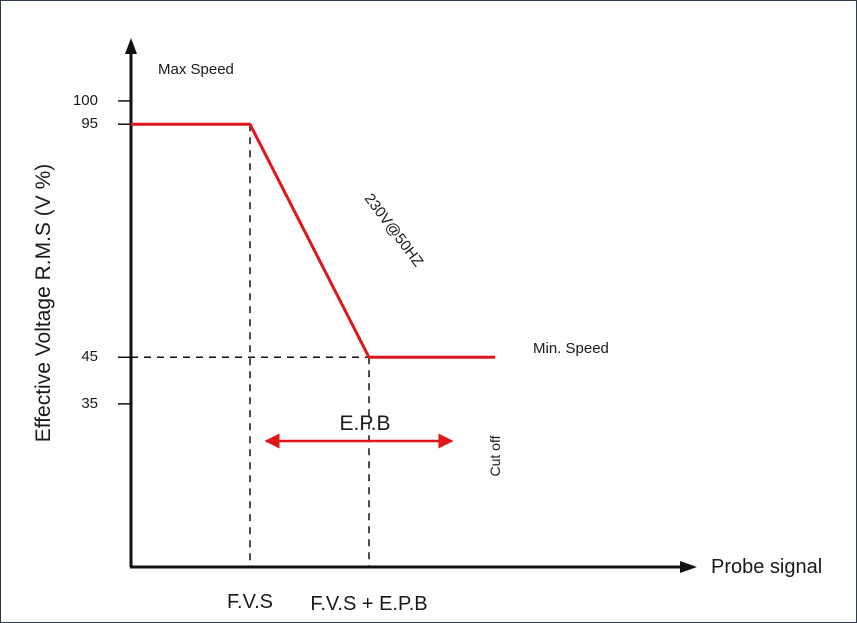 Image resolution: width=857 pixels, height=623 pixels. What do you see at coordinates (365, 423) in the screenshot?
I see `annotation-epb: E.P.B` at bounding box center [365, 423].